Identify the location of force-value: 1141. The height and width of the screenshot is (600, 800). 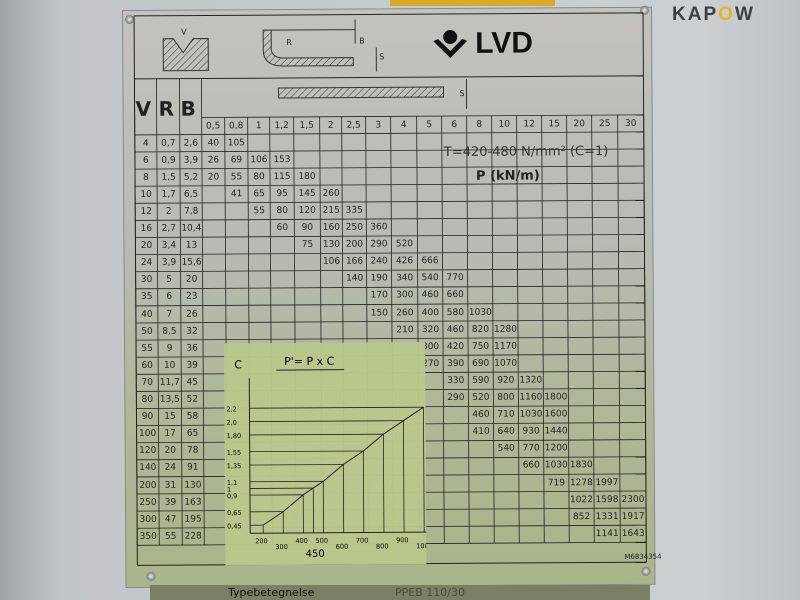
(607, 533).